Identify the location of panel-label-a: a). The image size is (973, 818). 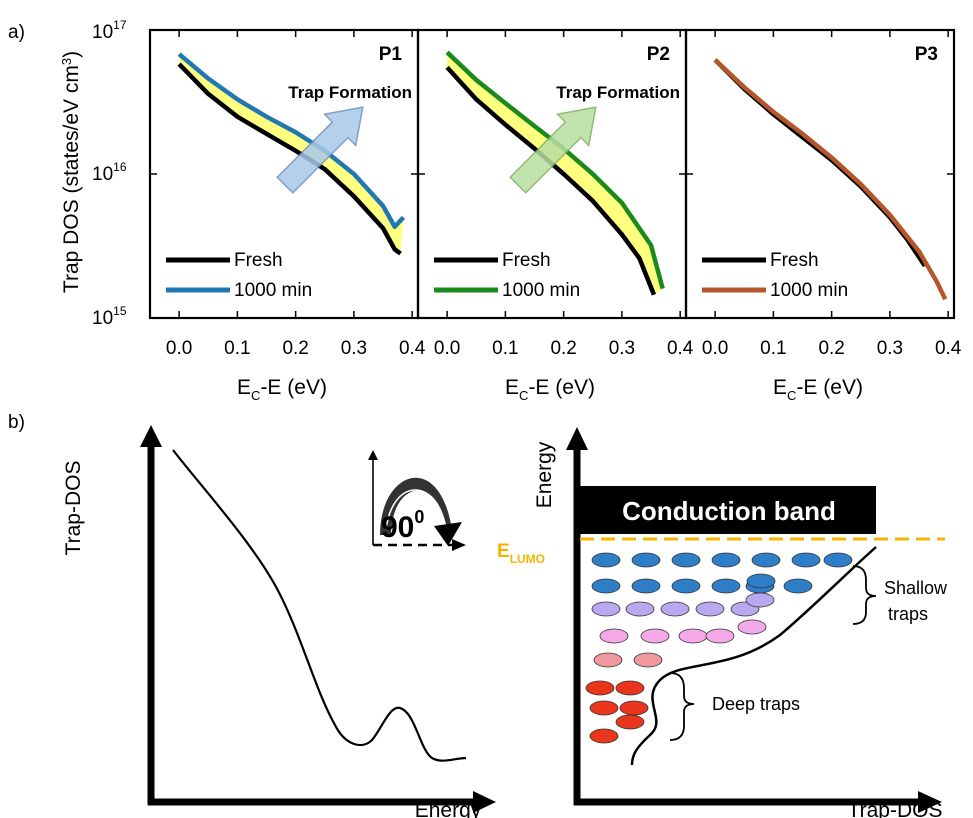
(16, 32).